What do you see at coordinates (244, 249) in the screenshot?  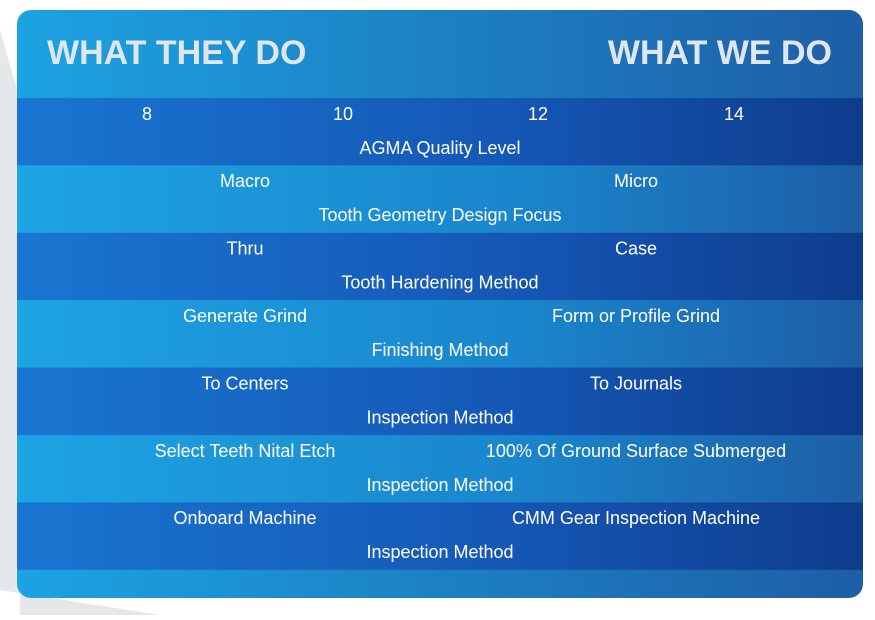 I see `row-label: Thru` at bounding box center [244, 249].